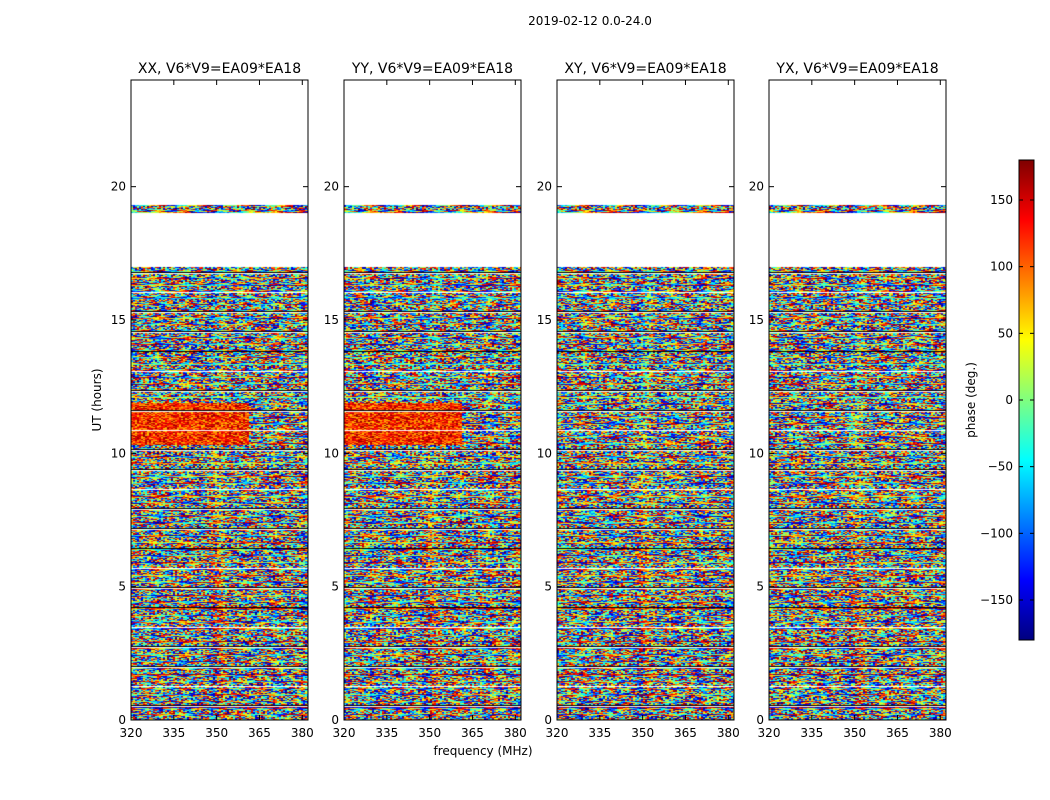  Describe the element at coordinates (1001, 200) in the screenshot. I see `colorbar-tick-label: 150` at that location.